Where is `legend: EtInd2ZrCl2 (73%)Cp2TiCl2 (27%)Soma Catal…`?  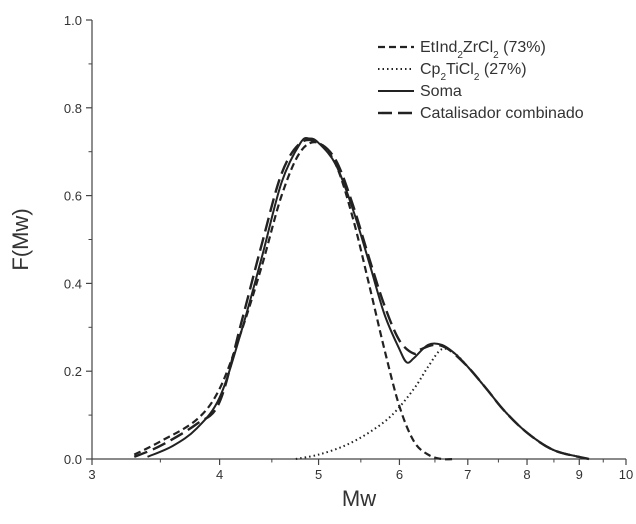
legend: EtInd2ZrCl2 (73%)Cp2TiCl2 (27%)Soma Catal… is located at coordinates (481, 80).